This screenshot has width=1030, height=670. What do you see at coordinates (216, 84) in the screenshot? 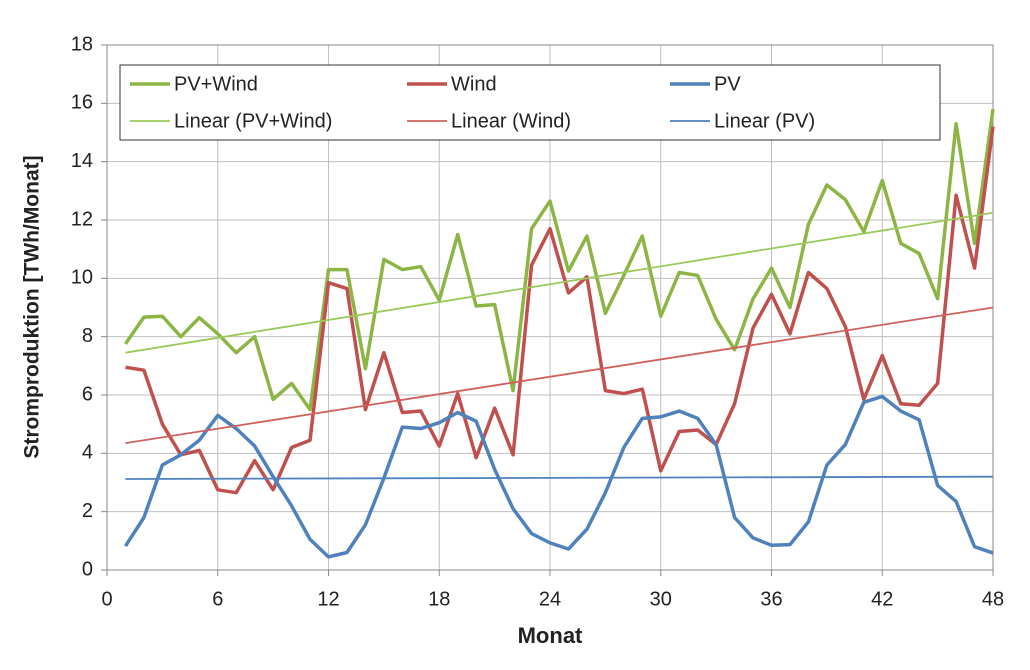
I see `legend-label: PV+Wind` at bounding box center [216, 84].